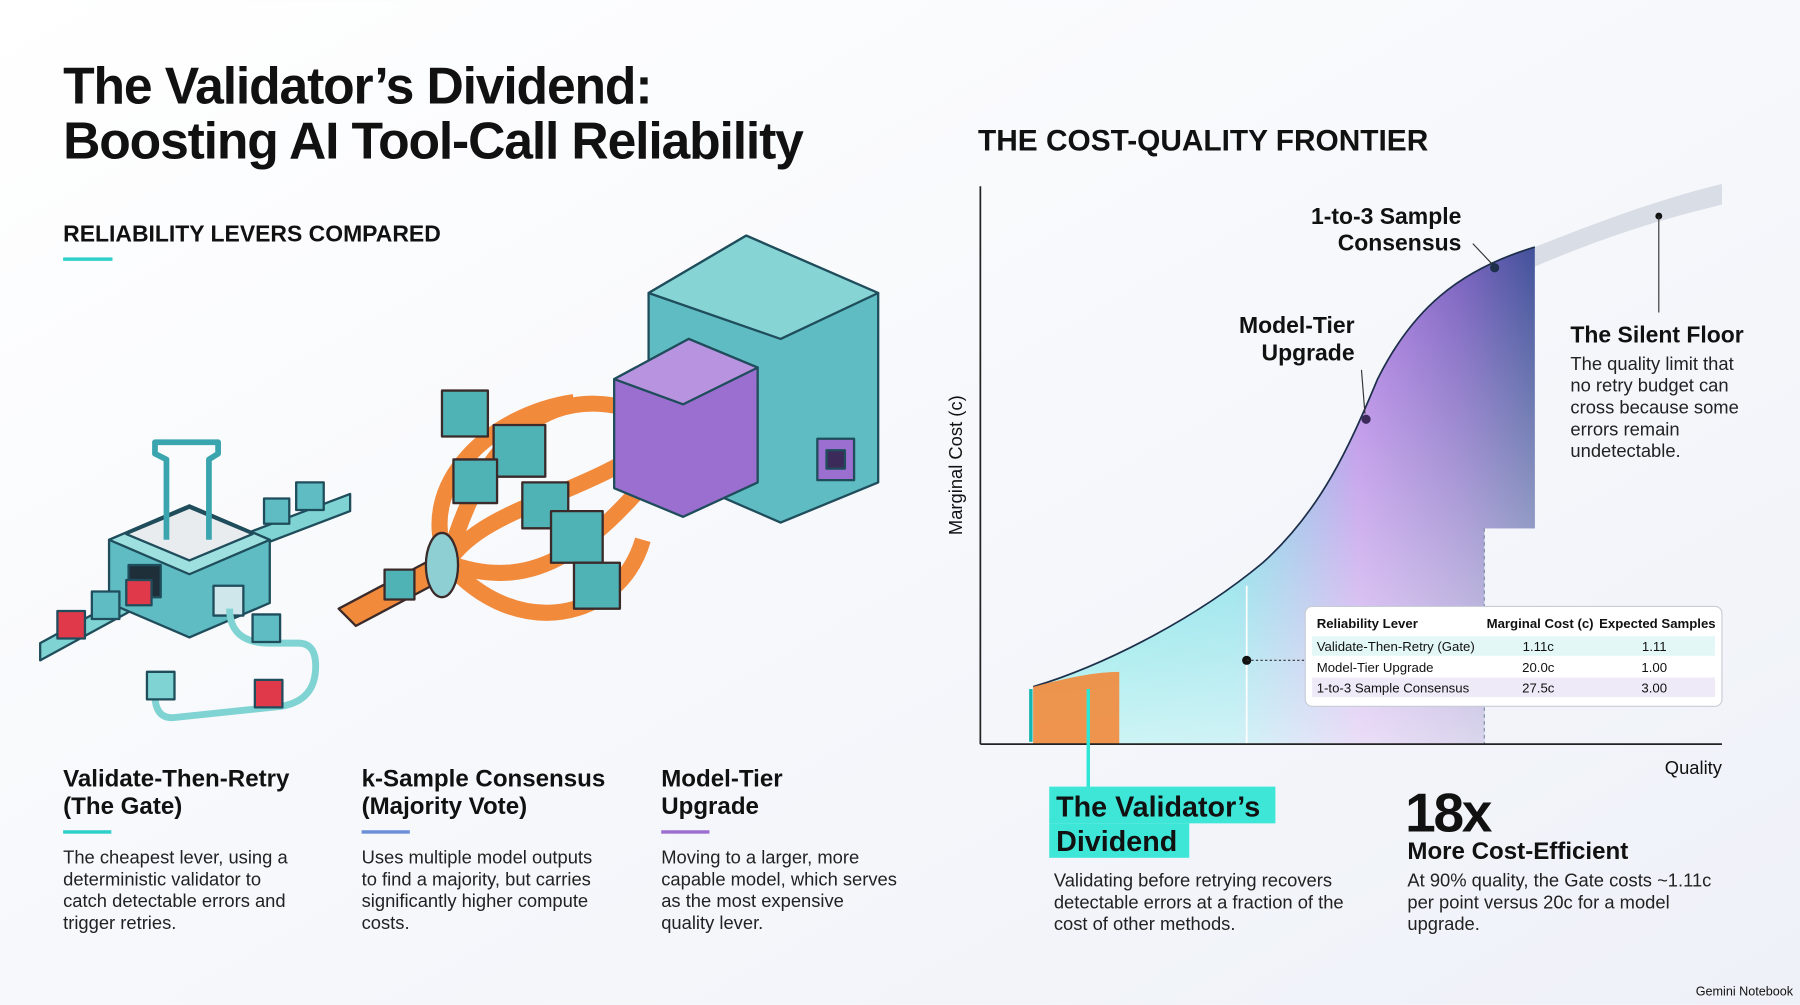  What do you see at coordinates (1654, 646) in the screenshot?
I see `table-cell: 1.11` at bounding box center [1654, 646].